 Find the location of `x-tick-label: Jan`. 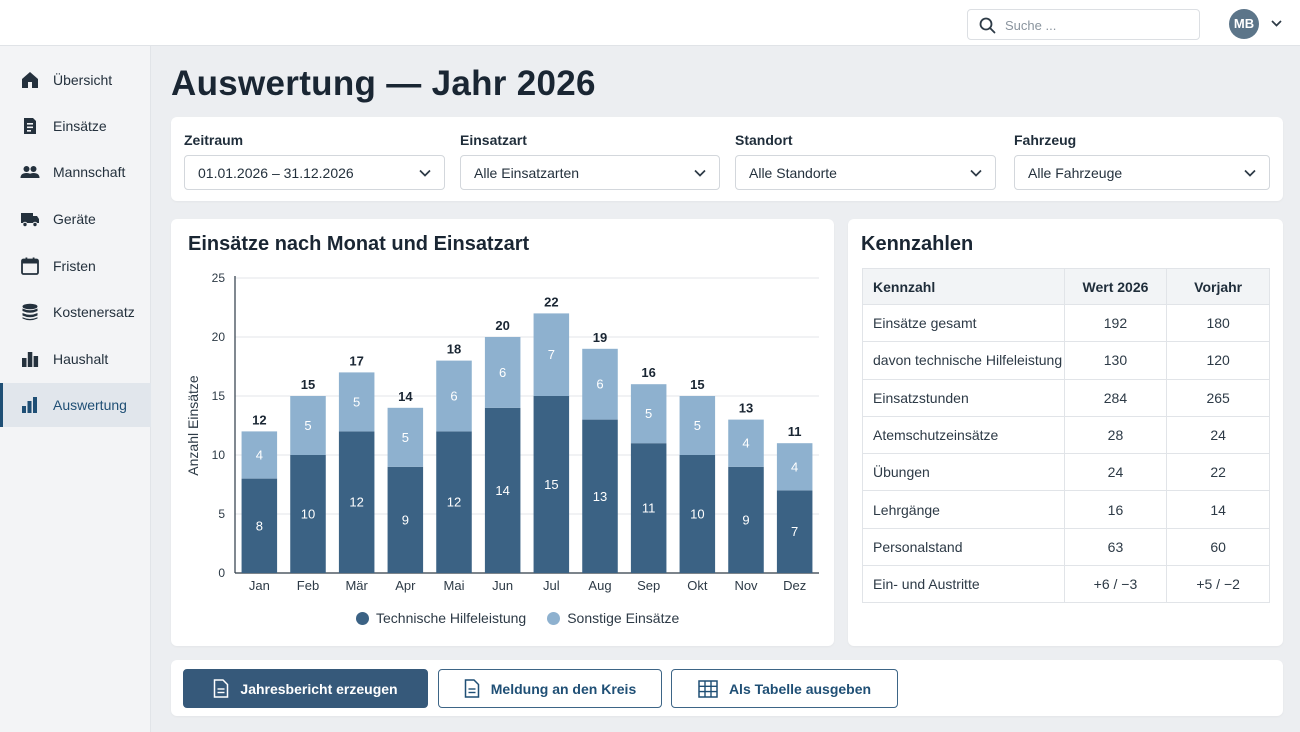

x-tick-label: Jan is located at coordinates (259, 585).